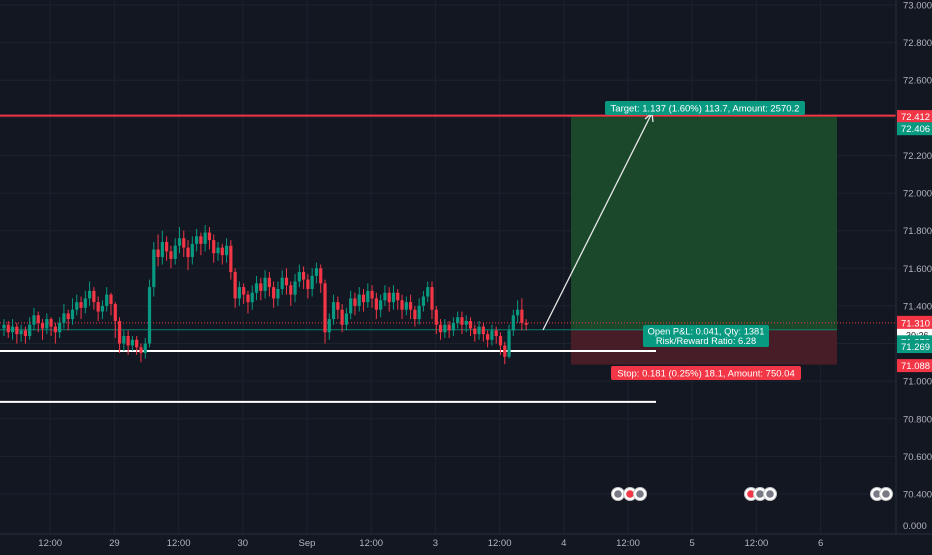 The image size is (932, 555). I want to click on price-axis, so click(914, 267).